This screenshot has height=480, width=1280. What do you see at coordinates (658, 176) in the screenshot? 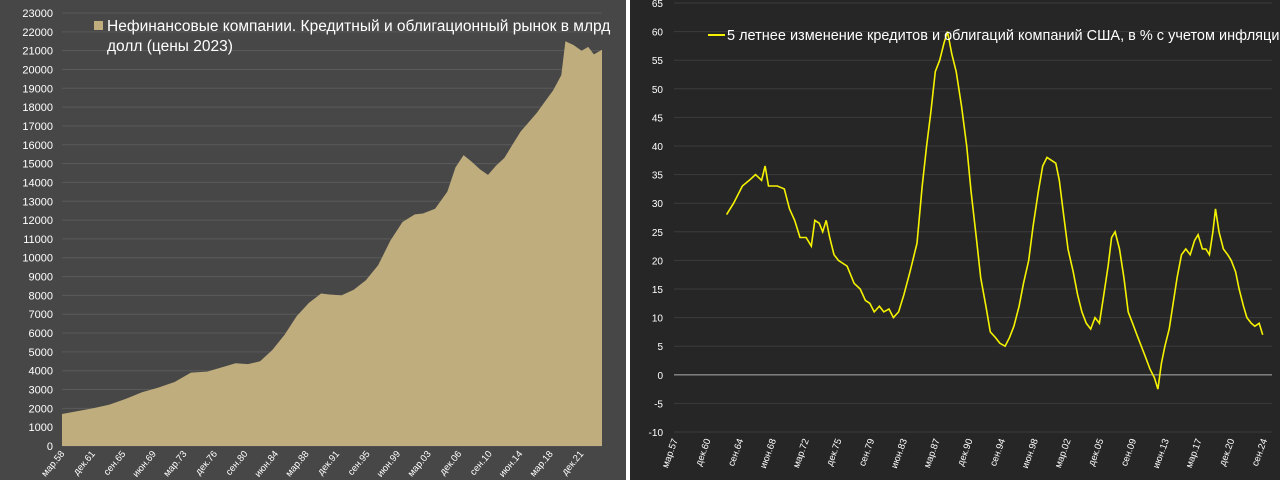
I see `y-tick-label: 35` at bounding box center [658, 176].